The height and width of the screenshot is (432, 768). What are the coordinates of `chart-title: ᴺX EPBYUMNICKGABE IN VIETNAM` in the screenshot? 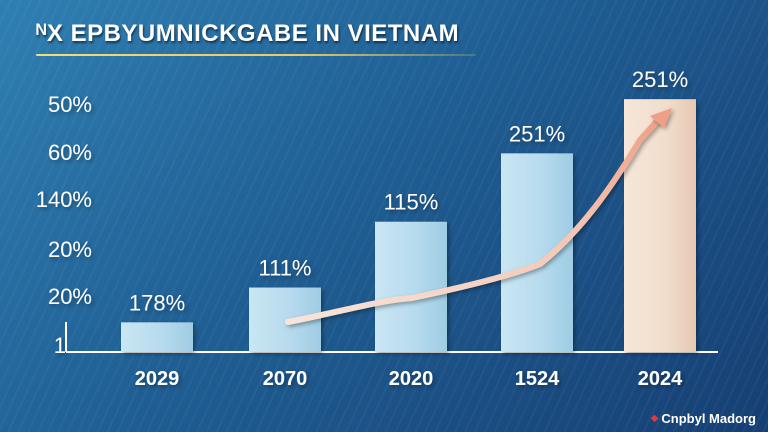 It's located at (248, 33).